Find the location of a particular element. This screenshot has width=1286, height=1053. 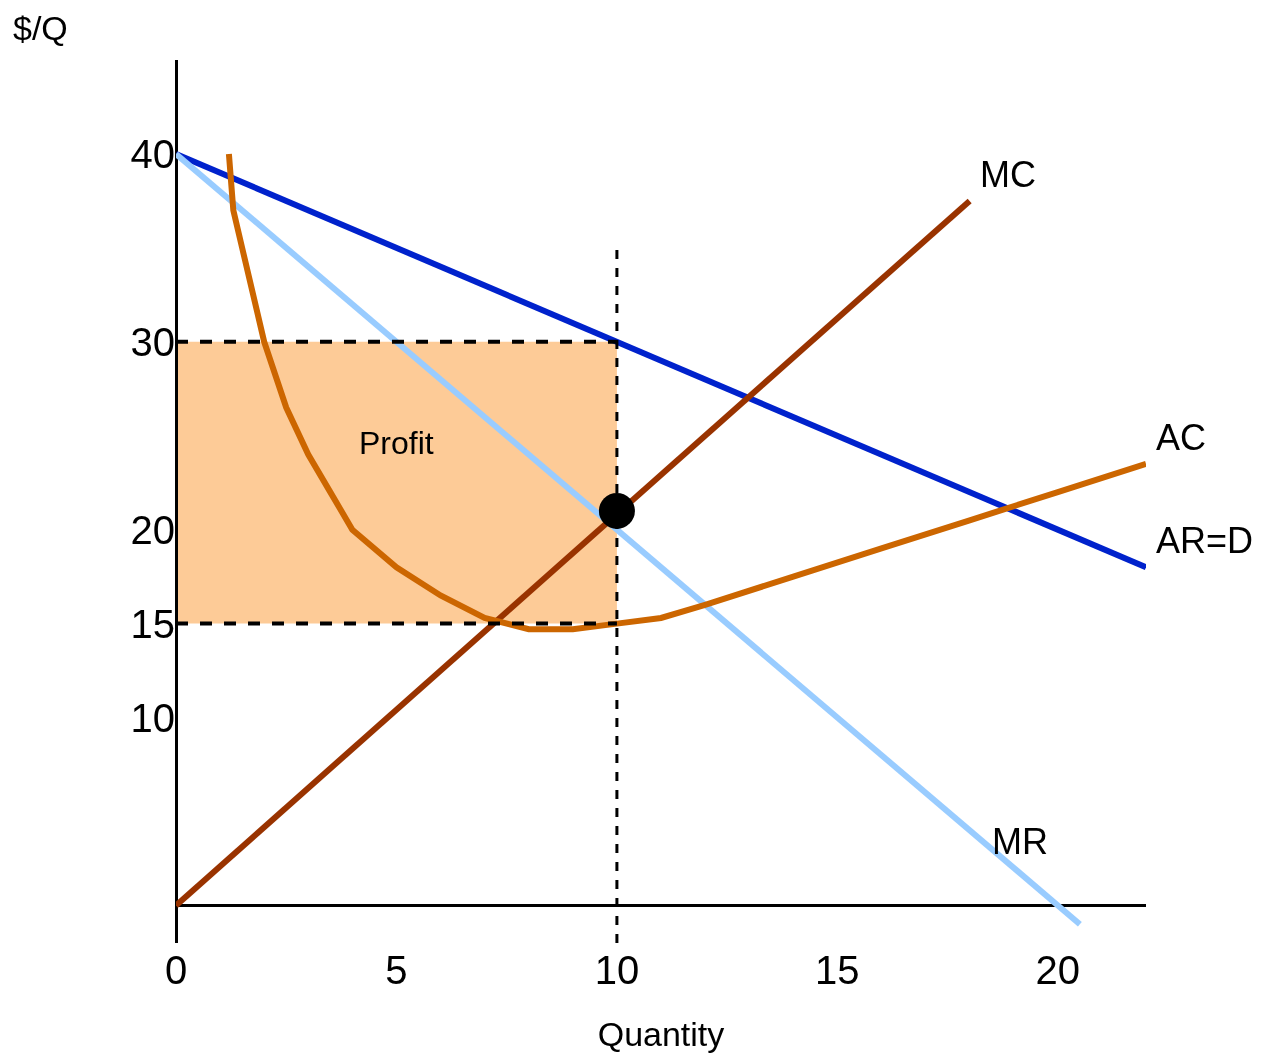

band-label: Profit is located at coordinates (396, 443).